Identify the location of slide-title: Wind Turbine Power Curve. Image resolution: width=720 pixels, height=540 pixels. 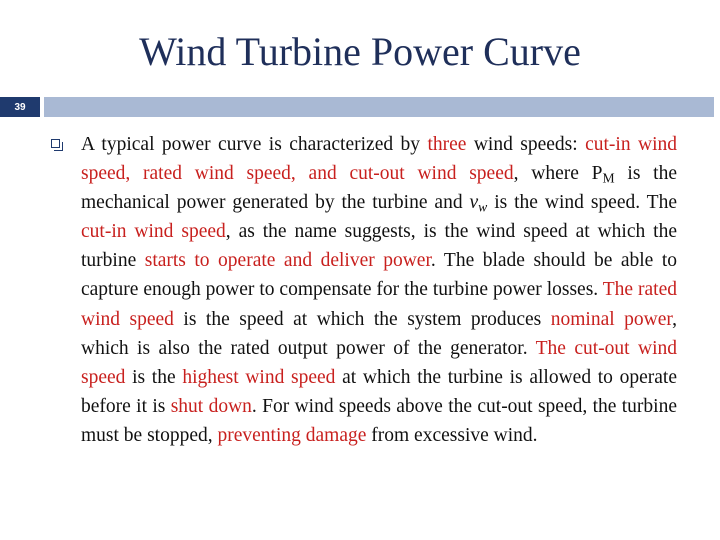
(360, 51).